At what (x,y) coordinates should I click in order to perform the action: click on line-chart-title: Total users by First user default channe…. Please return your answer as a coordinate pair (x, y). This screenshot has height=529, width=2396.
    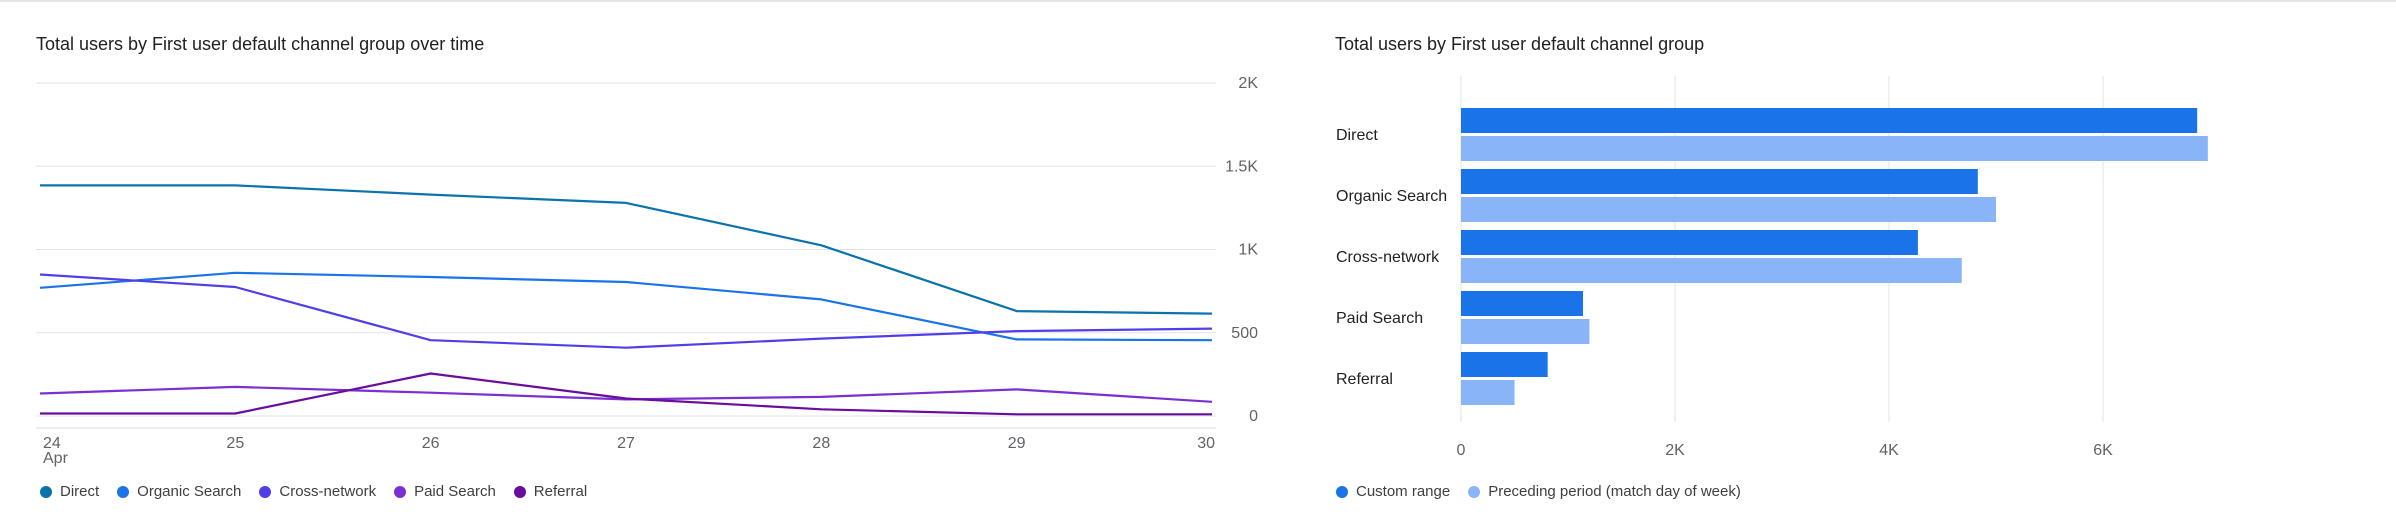
    Looking at the image, I should click on (260, 44).